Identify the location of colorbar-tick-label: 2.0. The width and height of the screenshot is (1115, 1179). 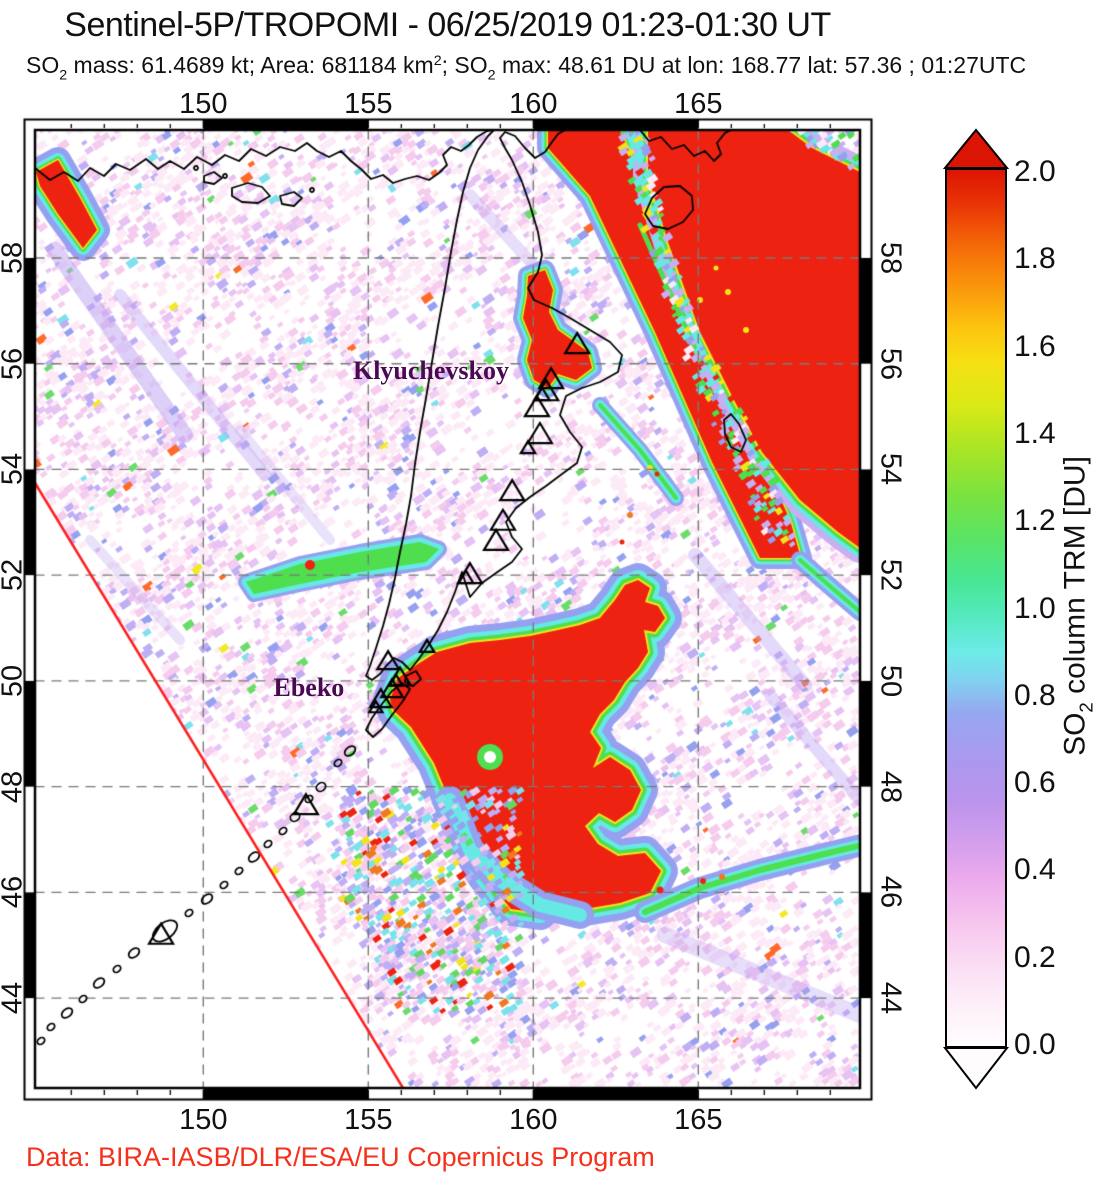
(1035, 171).